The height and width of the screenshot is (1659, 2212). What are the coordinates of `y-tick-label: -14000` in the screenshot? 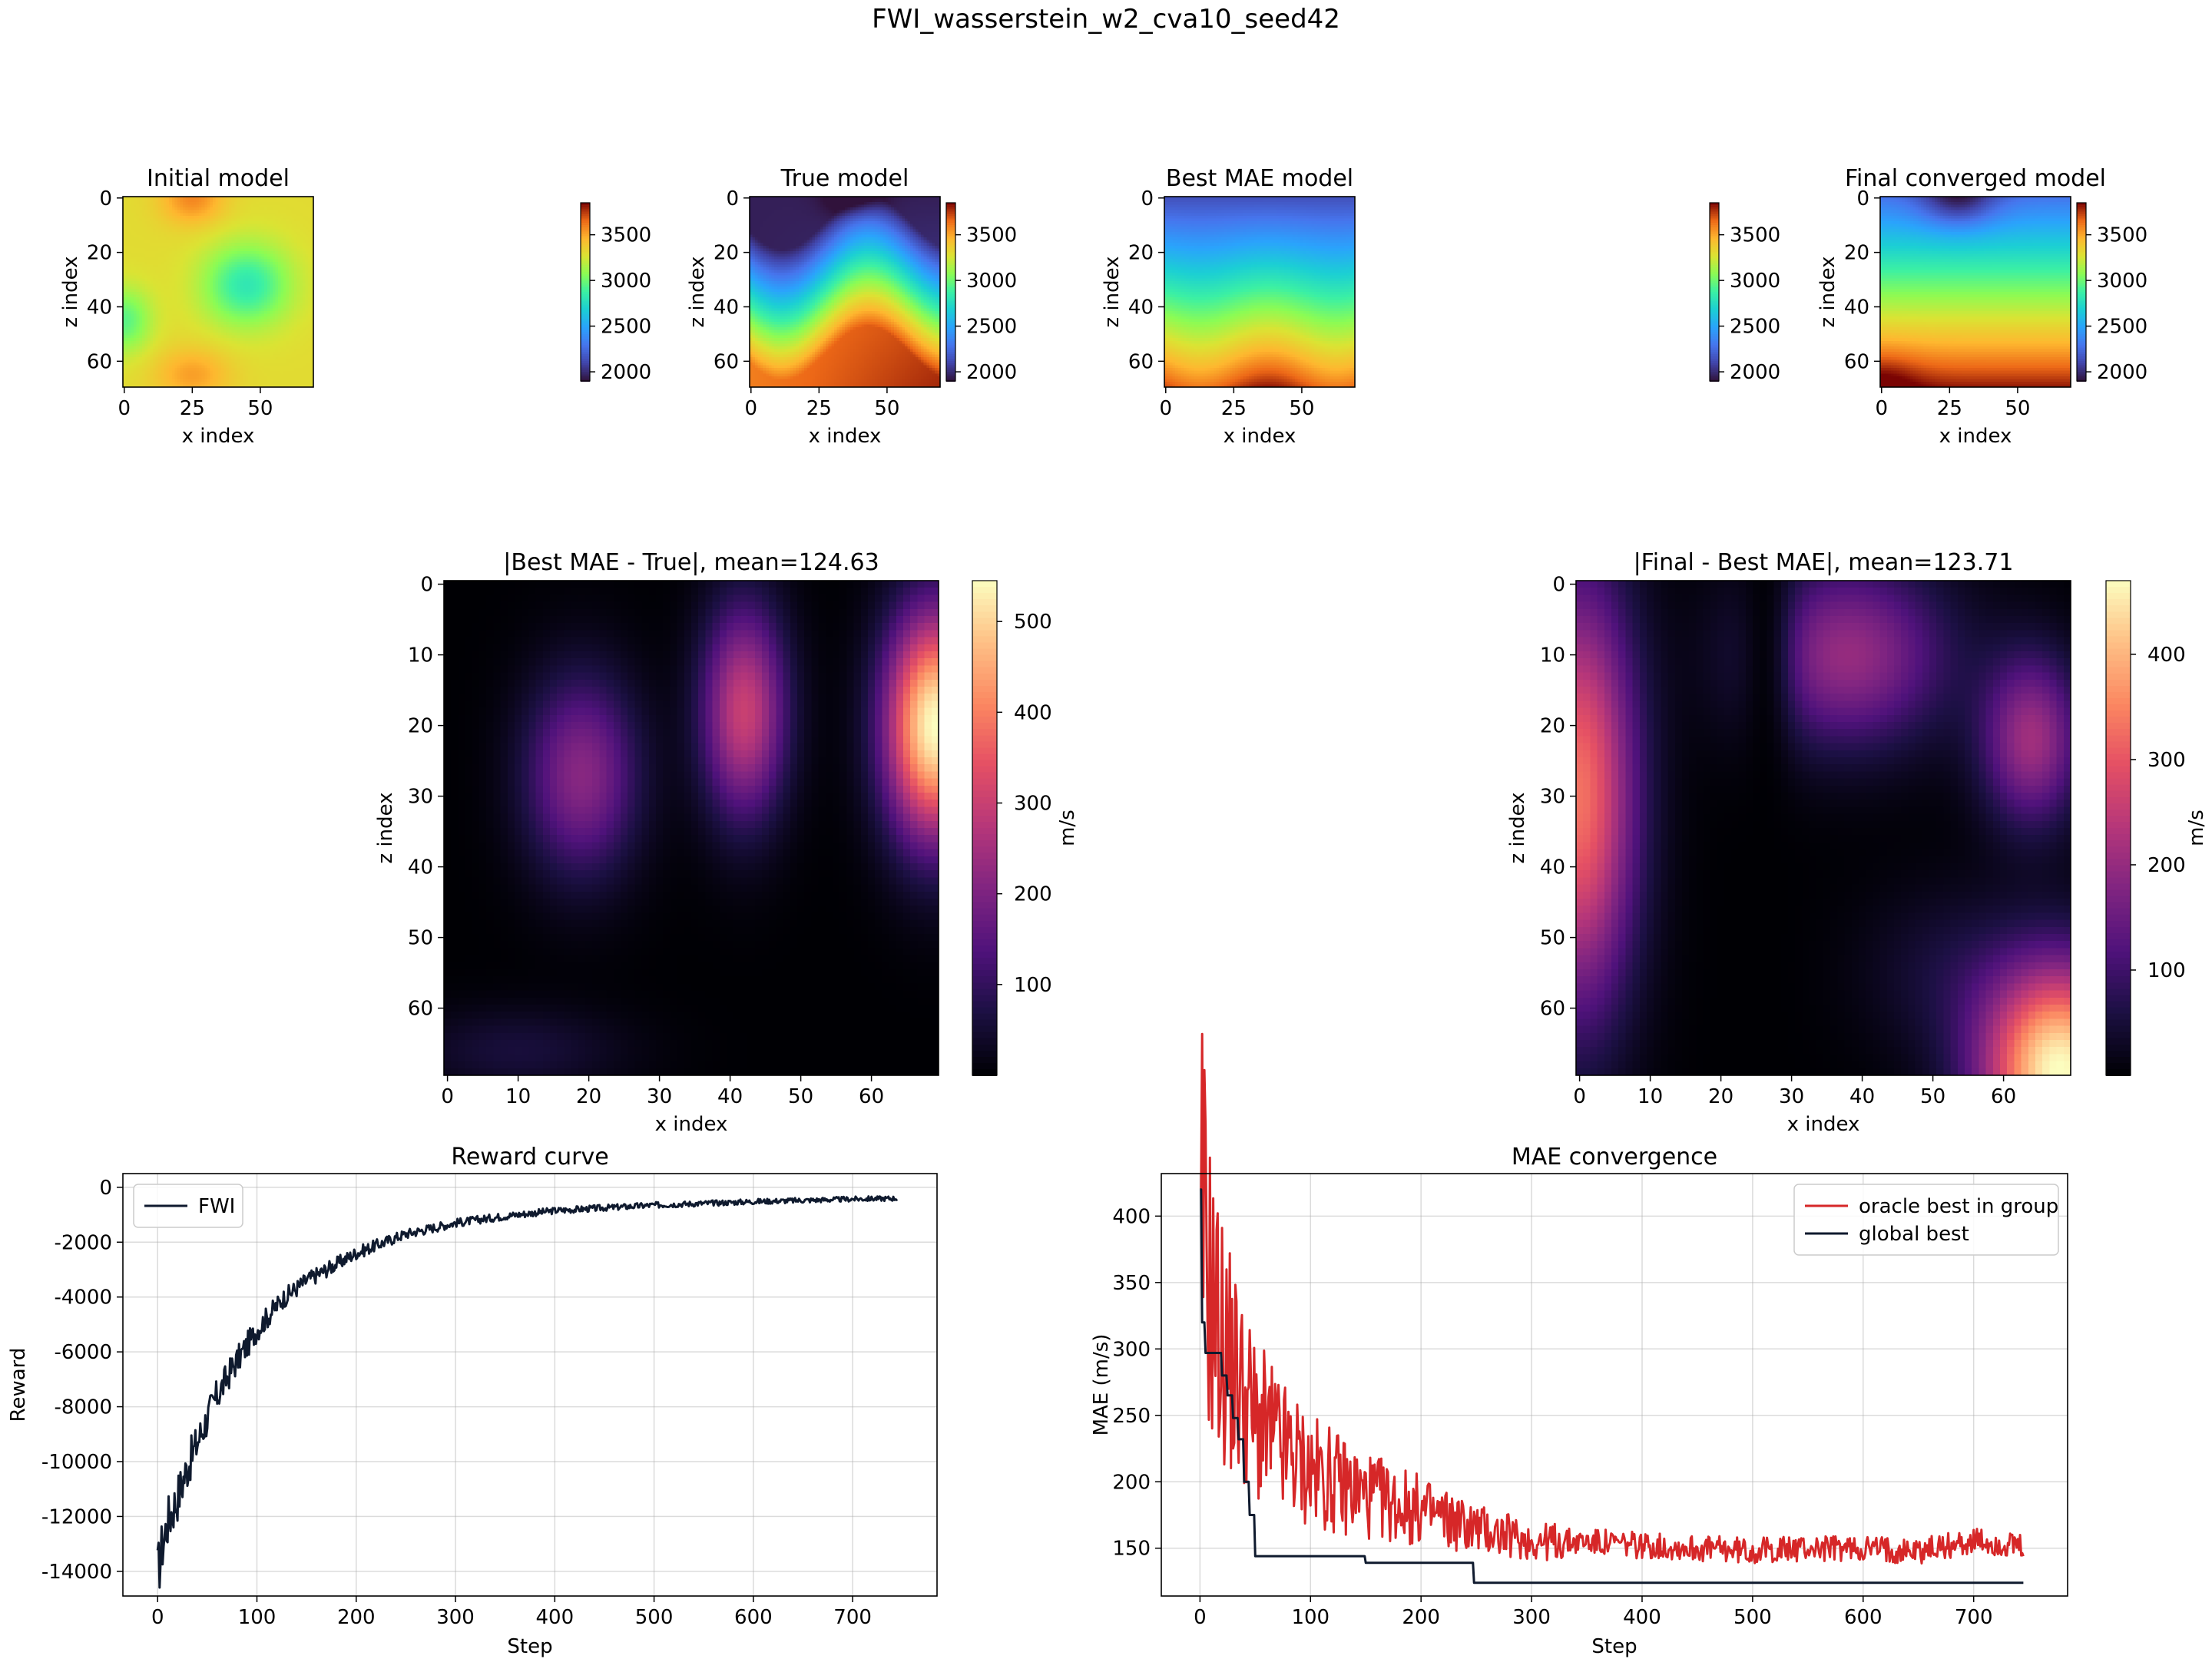 It's located at (76, 1572).